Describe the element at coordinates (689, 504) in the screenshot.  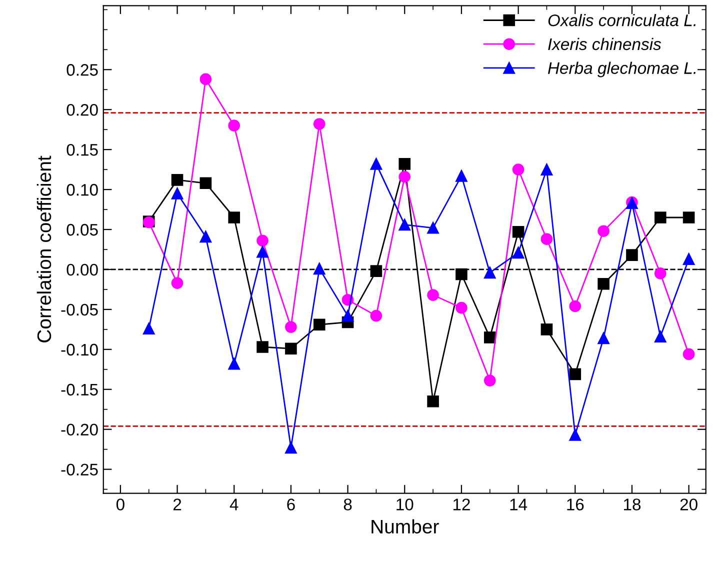
I see `x-tick-label: 20` at that location.